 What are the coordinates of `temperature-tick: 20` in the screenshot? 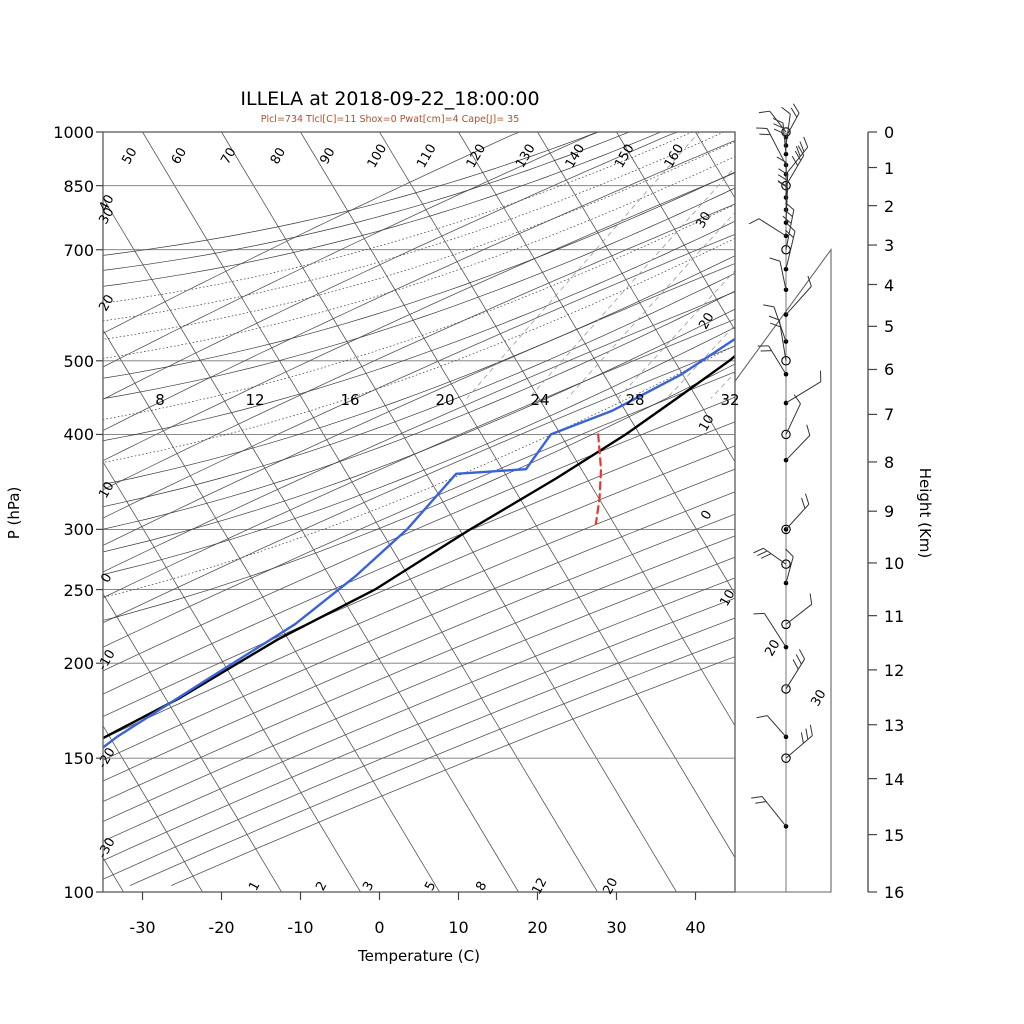 It's located at (538, 927).